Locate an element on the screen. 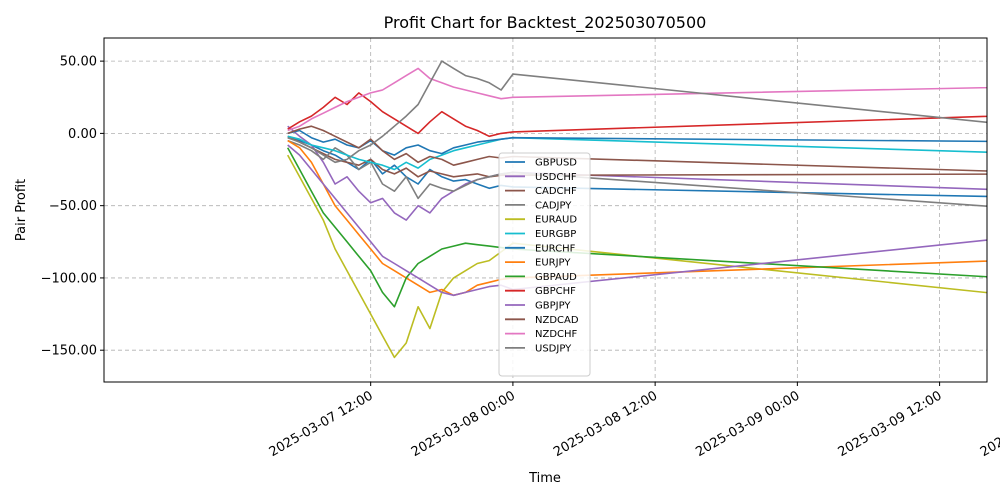  legend-label: USDCHF is located at coordinates (556, 177).